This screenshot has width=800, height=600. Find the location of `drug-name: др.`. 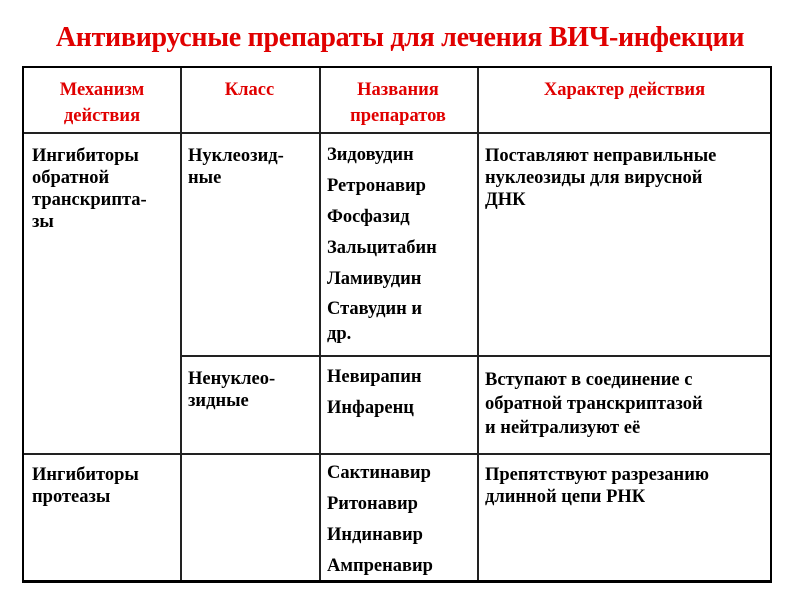

drug-name: др. is located at coordinates (339, 334).